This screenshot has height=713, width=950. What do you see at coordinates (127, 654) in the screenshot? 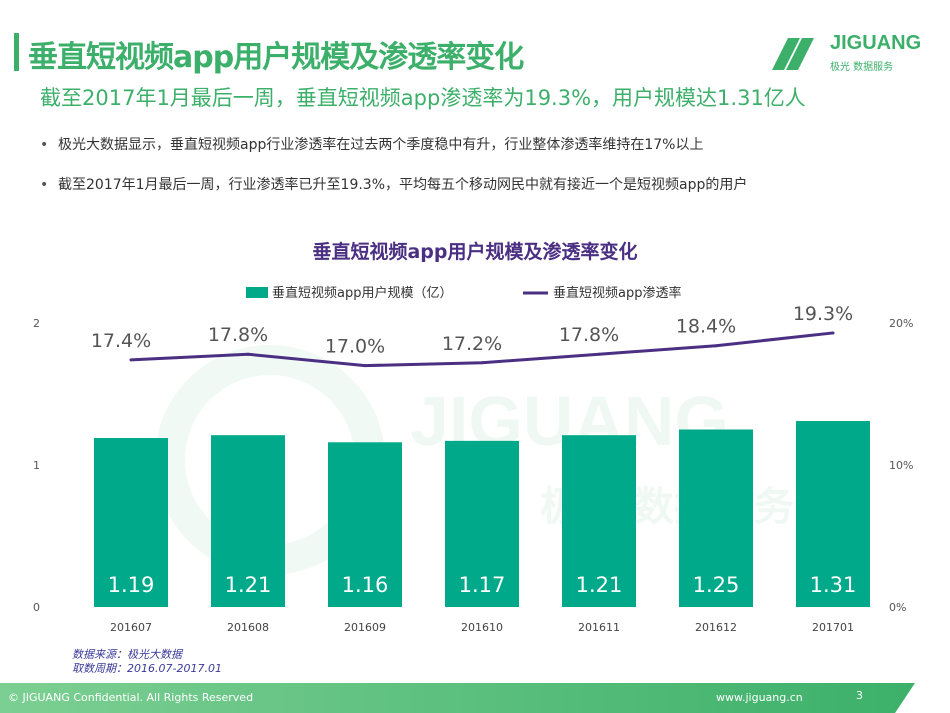
I see `data-source: 数据来源：极光大数据` at bounding box center [127, 654].